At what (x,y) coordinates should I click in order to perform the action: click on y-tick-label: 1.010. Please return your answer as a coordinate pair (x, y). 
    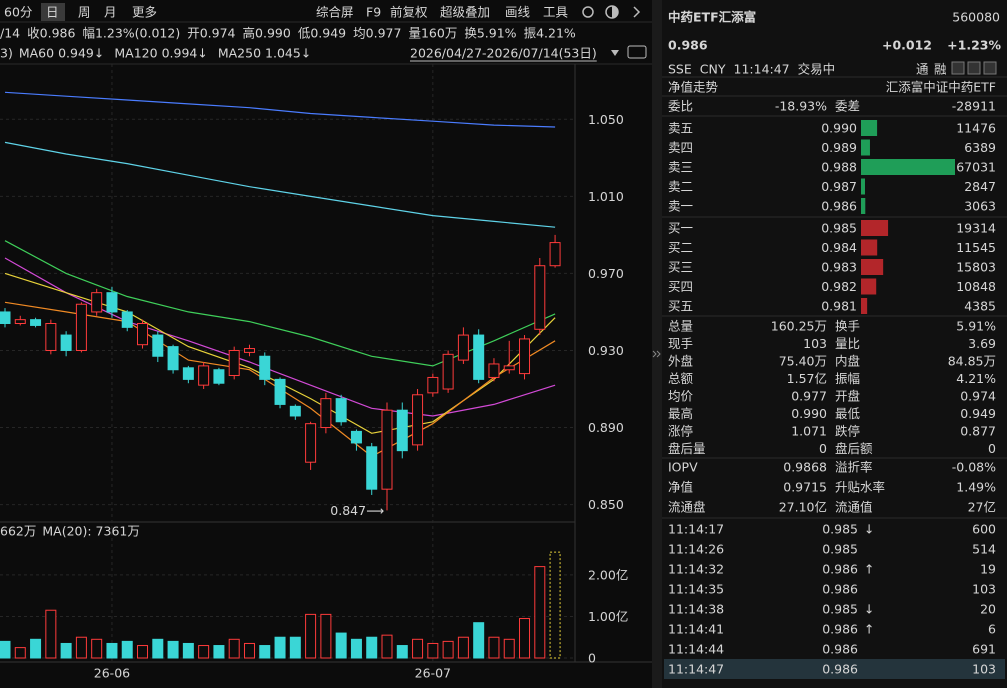
    Looking at the image, I should click on (606, 196).